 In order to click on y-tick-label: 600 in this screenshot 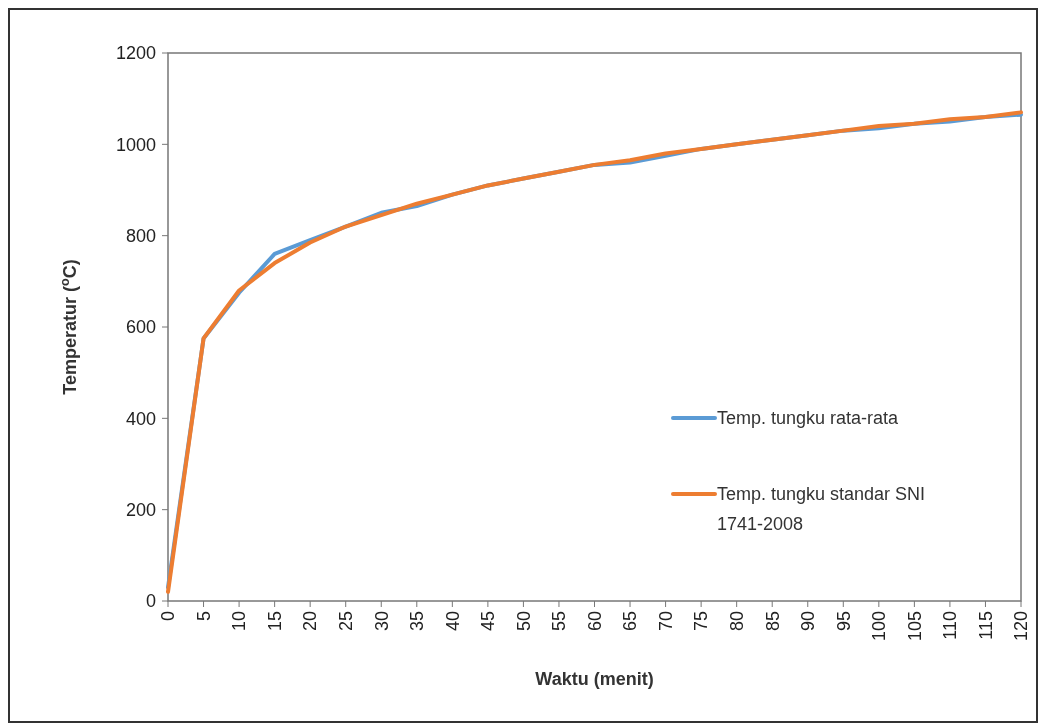, I will do `click(140, 327)`.